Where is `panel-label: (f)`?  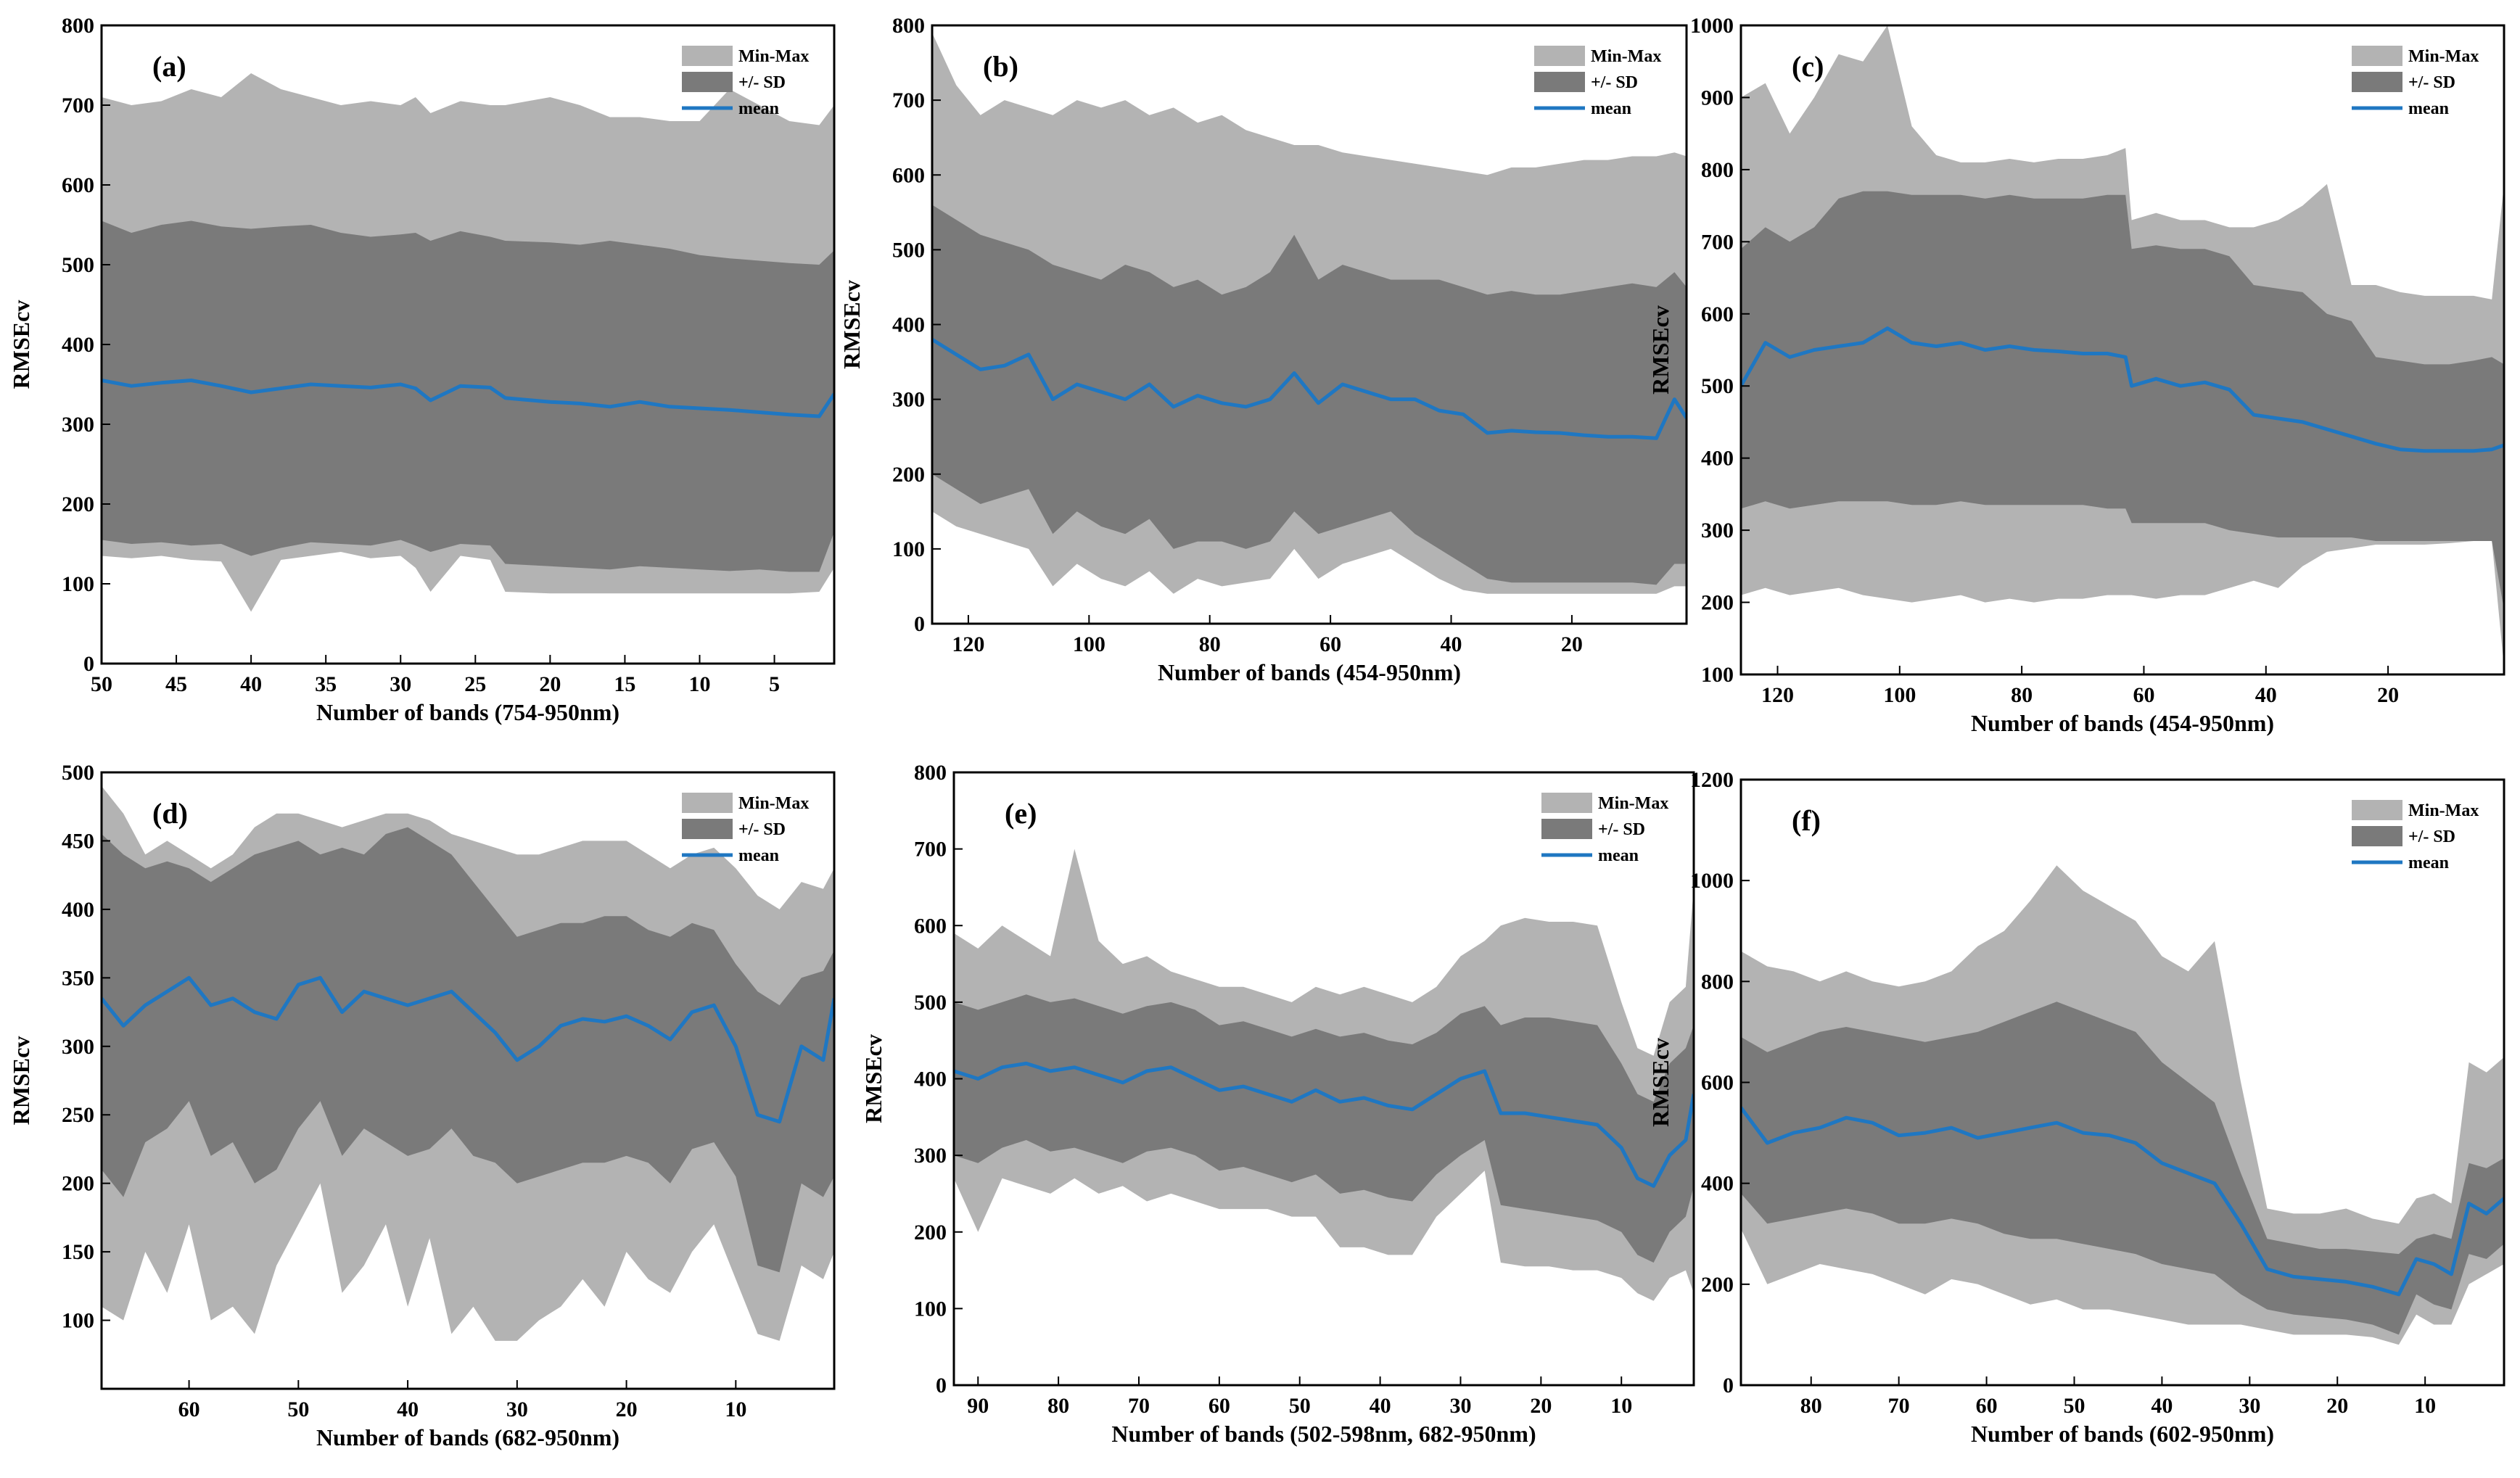 panel-label: (f) is located at coordinates (1806, 821).